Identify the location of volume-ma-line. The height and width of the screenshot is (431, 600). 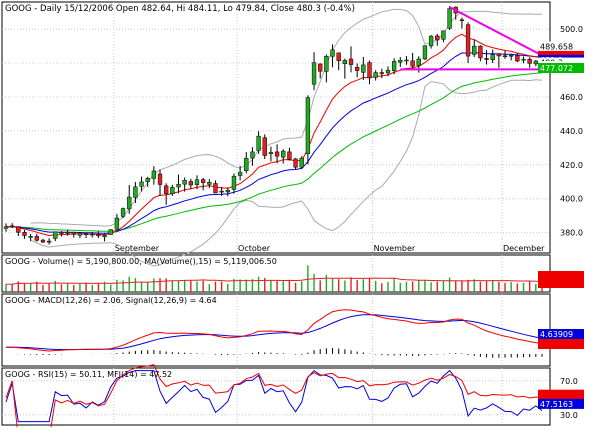
(274, 281).